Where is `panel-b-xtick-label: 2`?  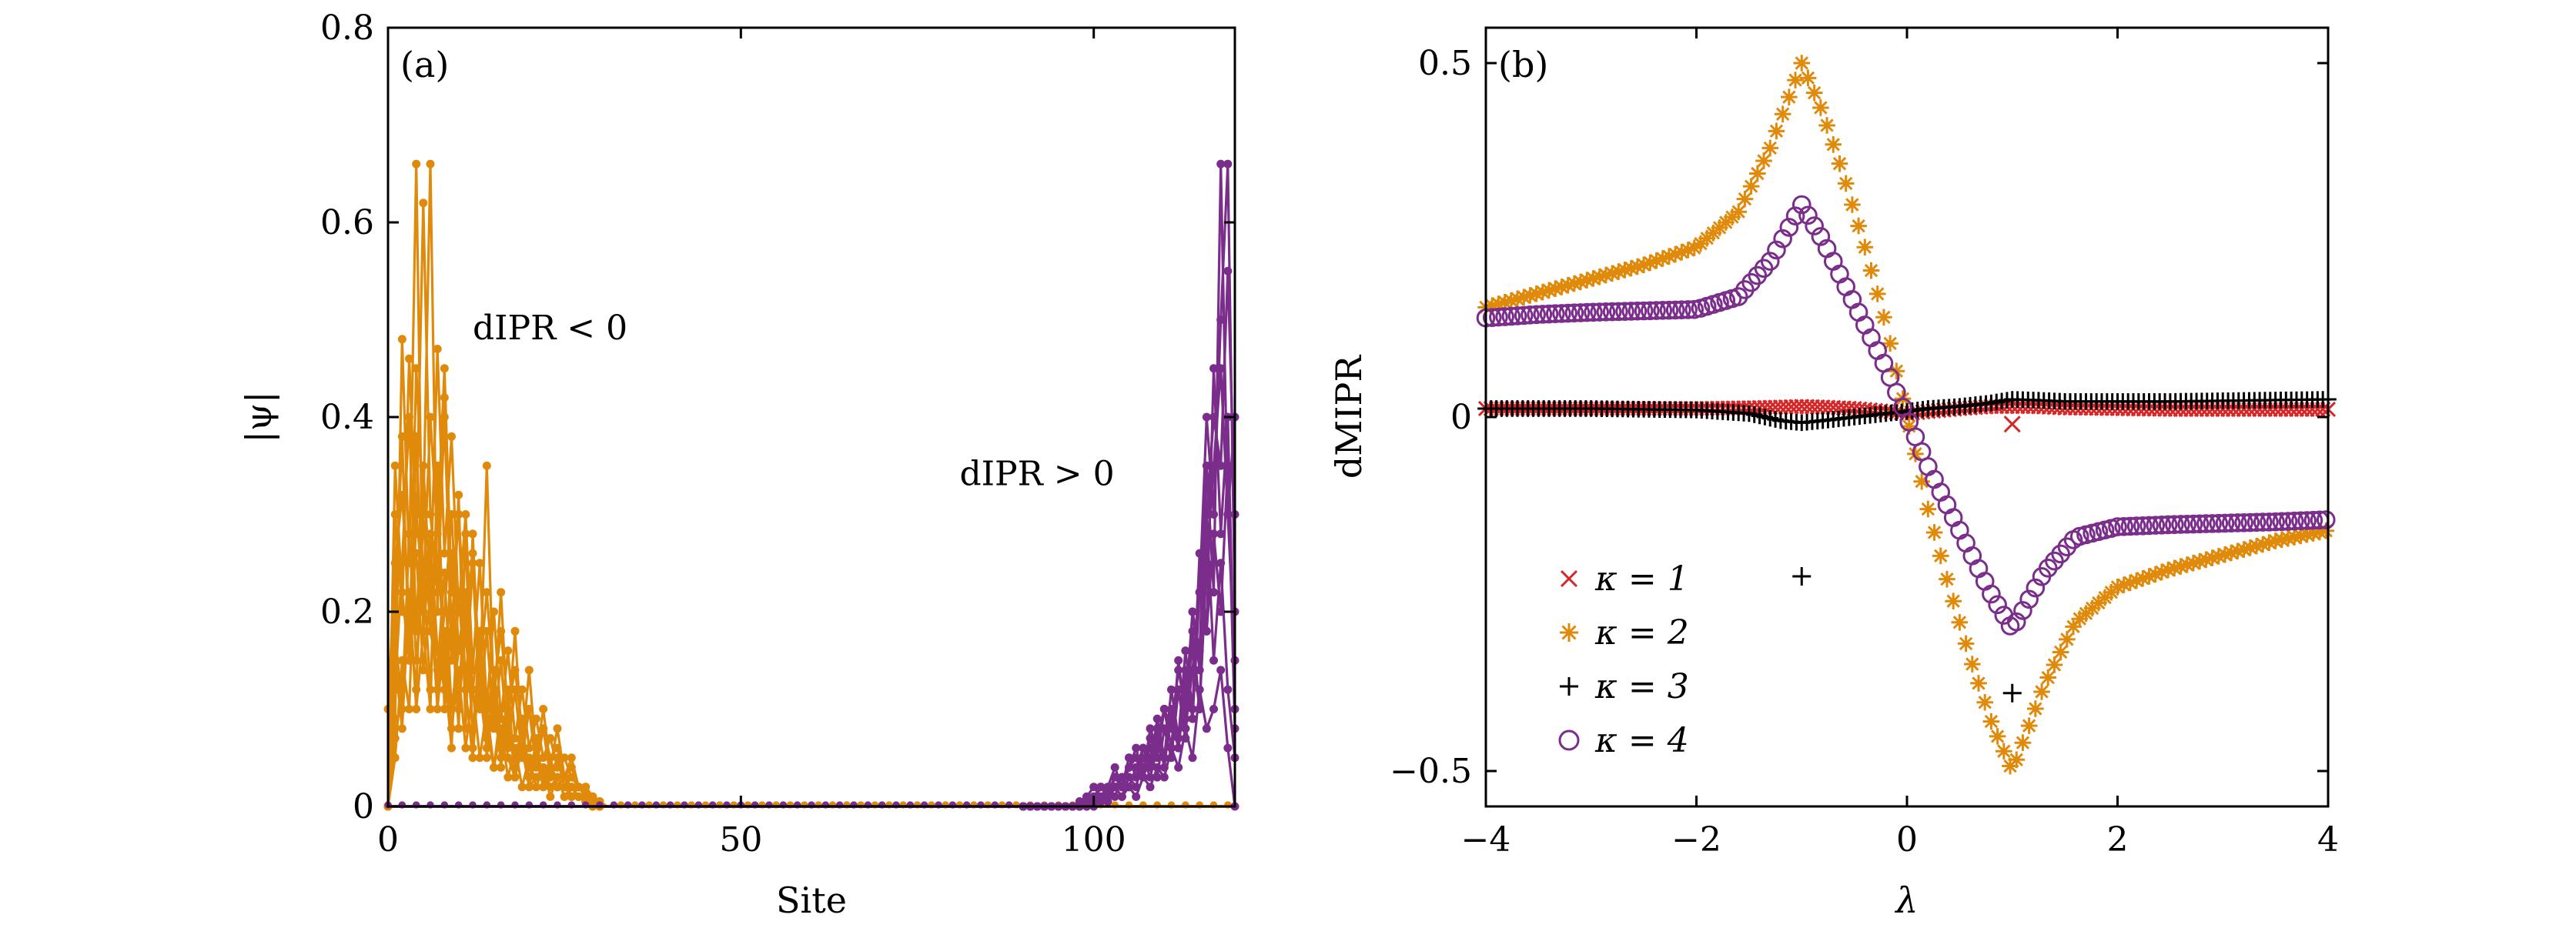 panel-b-xtick-label: 2 is located at coordinates (2118, 840).